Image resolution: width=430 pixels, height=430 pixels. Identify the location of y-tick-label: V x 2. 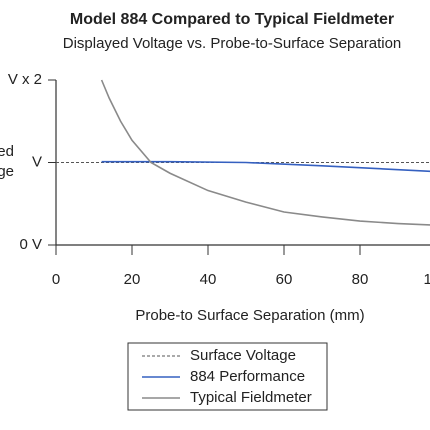
(25, 79).